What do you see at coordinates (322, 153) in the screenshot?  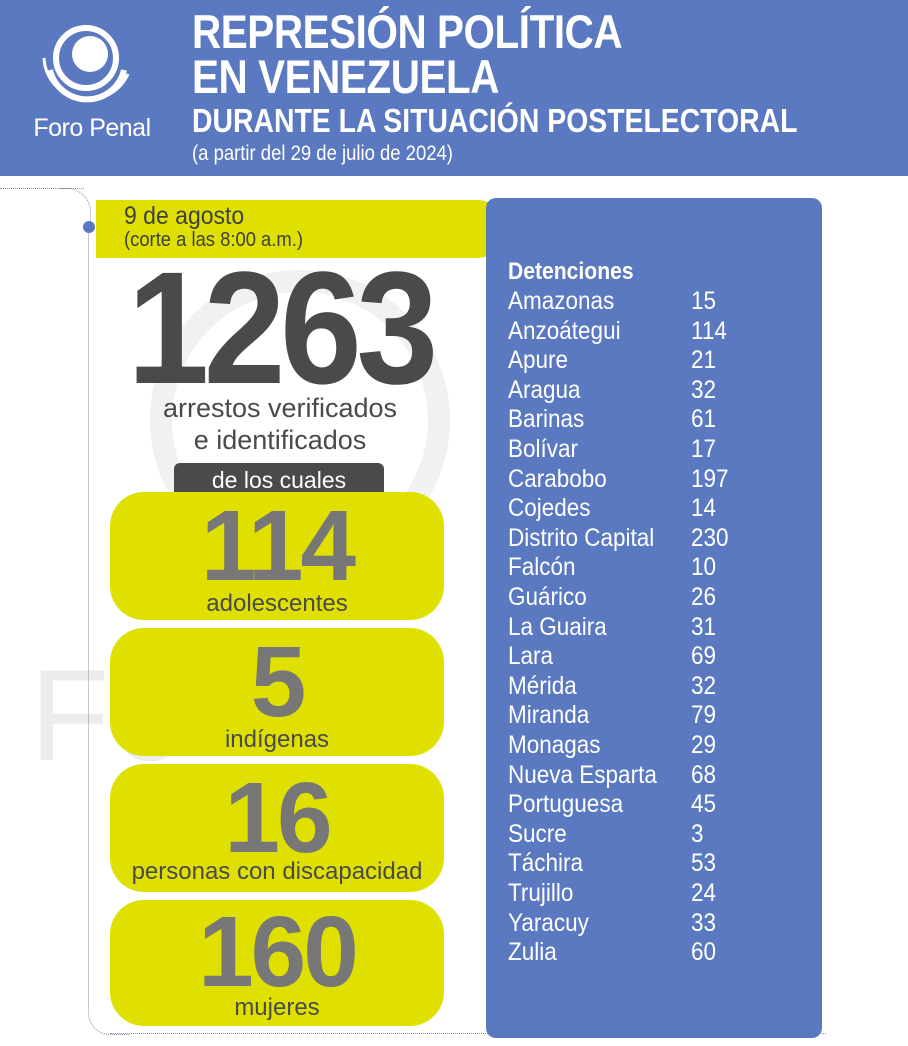 I see `date-range-note: (a partir del 29 de julio de 2024)` at bounding box center [322, 153].